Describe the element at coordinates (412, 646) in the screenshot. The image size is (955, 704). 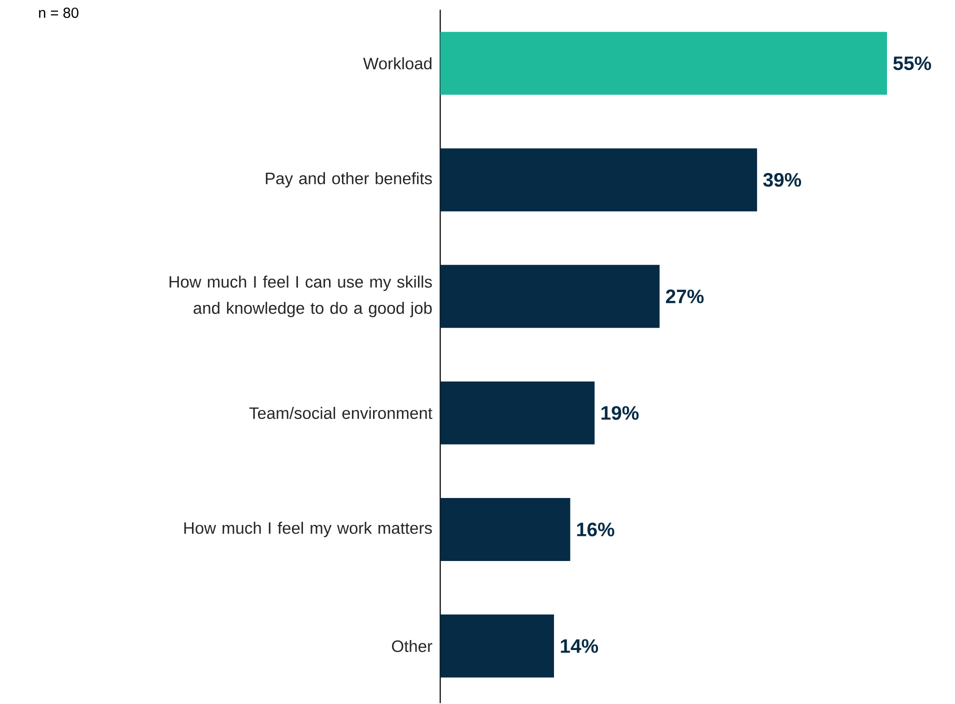
I see `y-tick-label: Other` at that location.